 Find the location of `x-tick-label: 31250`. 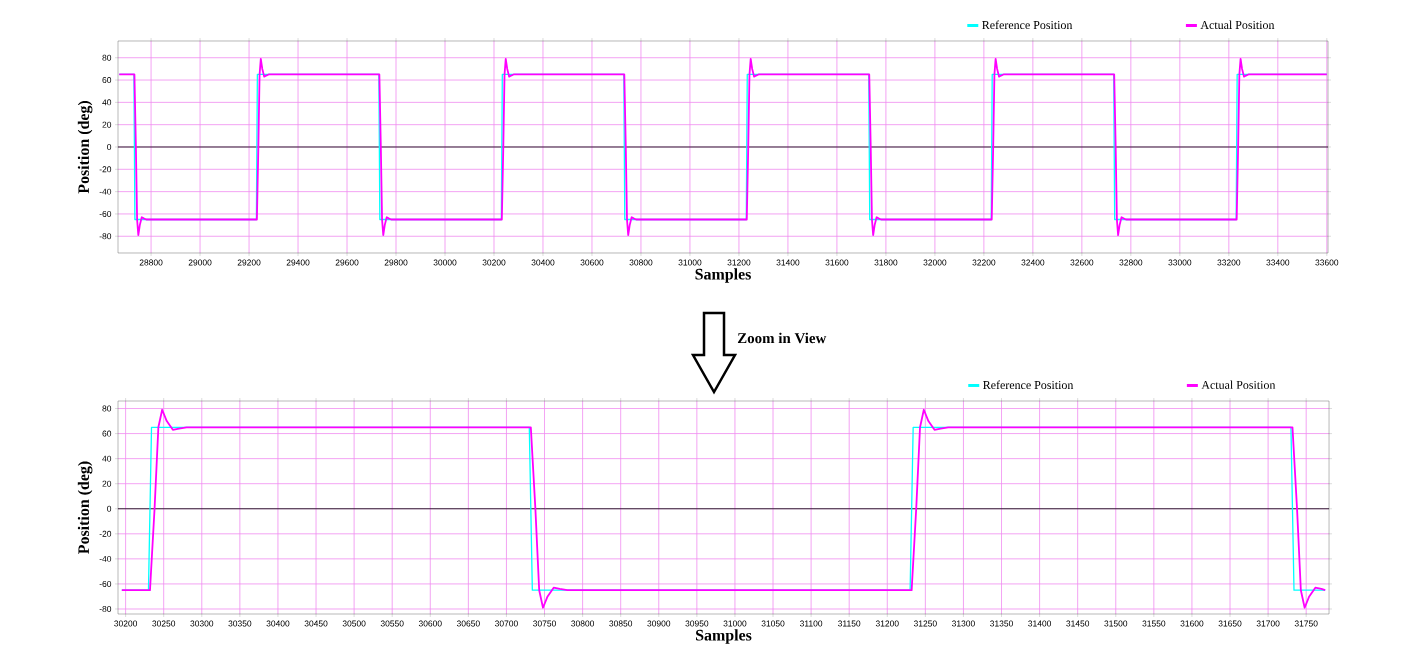

x-tick-label: 31250 is located at coordinates (925, 623).